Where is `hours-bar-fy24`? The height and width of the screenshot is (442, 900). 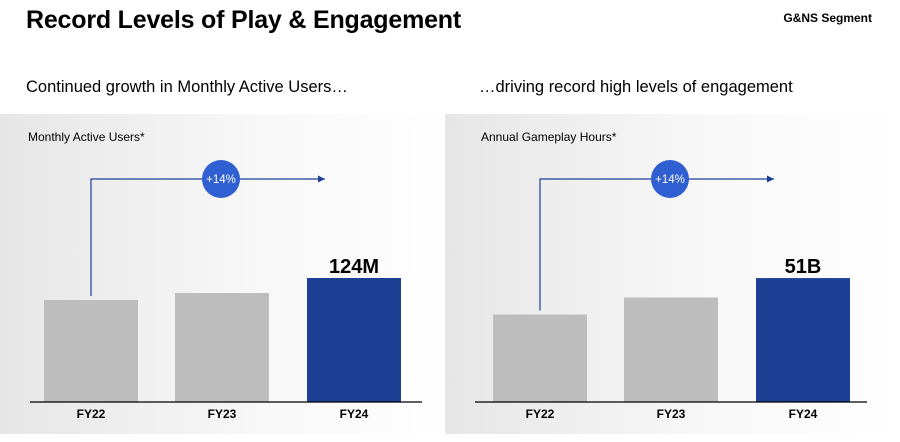
hours-bar-fy24 is located at coordinates (803, 340).